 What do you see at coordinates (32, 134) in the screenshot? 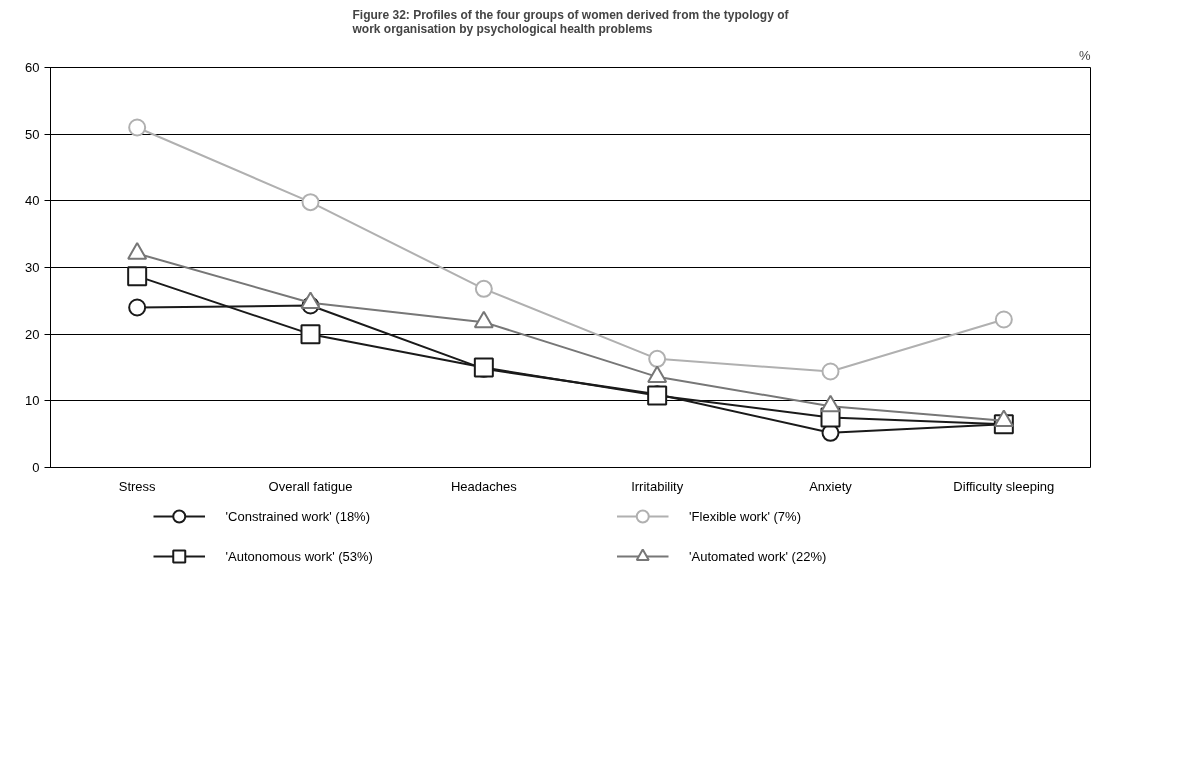
I see `y-tick-label: 50` at bounding box center [32, 134].